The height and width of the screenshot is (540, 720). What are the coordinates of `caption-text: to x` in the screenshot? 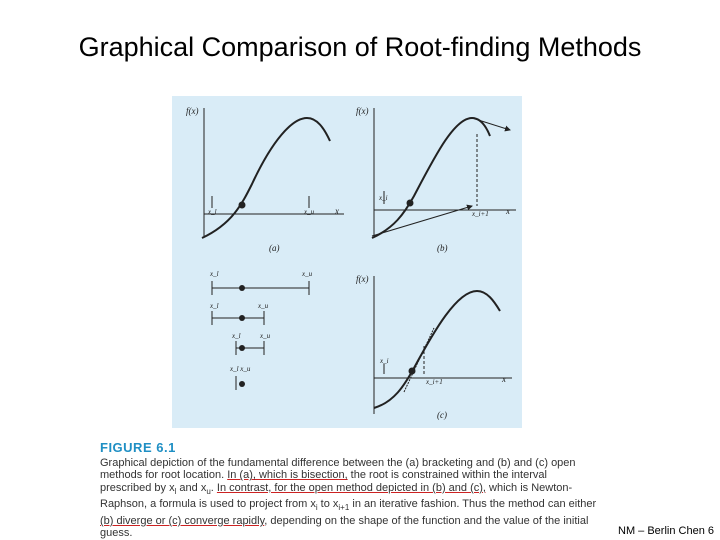 It's located at (328, 504).